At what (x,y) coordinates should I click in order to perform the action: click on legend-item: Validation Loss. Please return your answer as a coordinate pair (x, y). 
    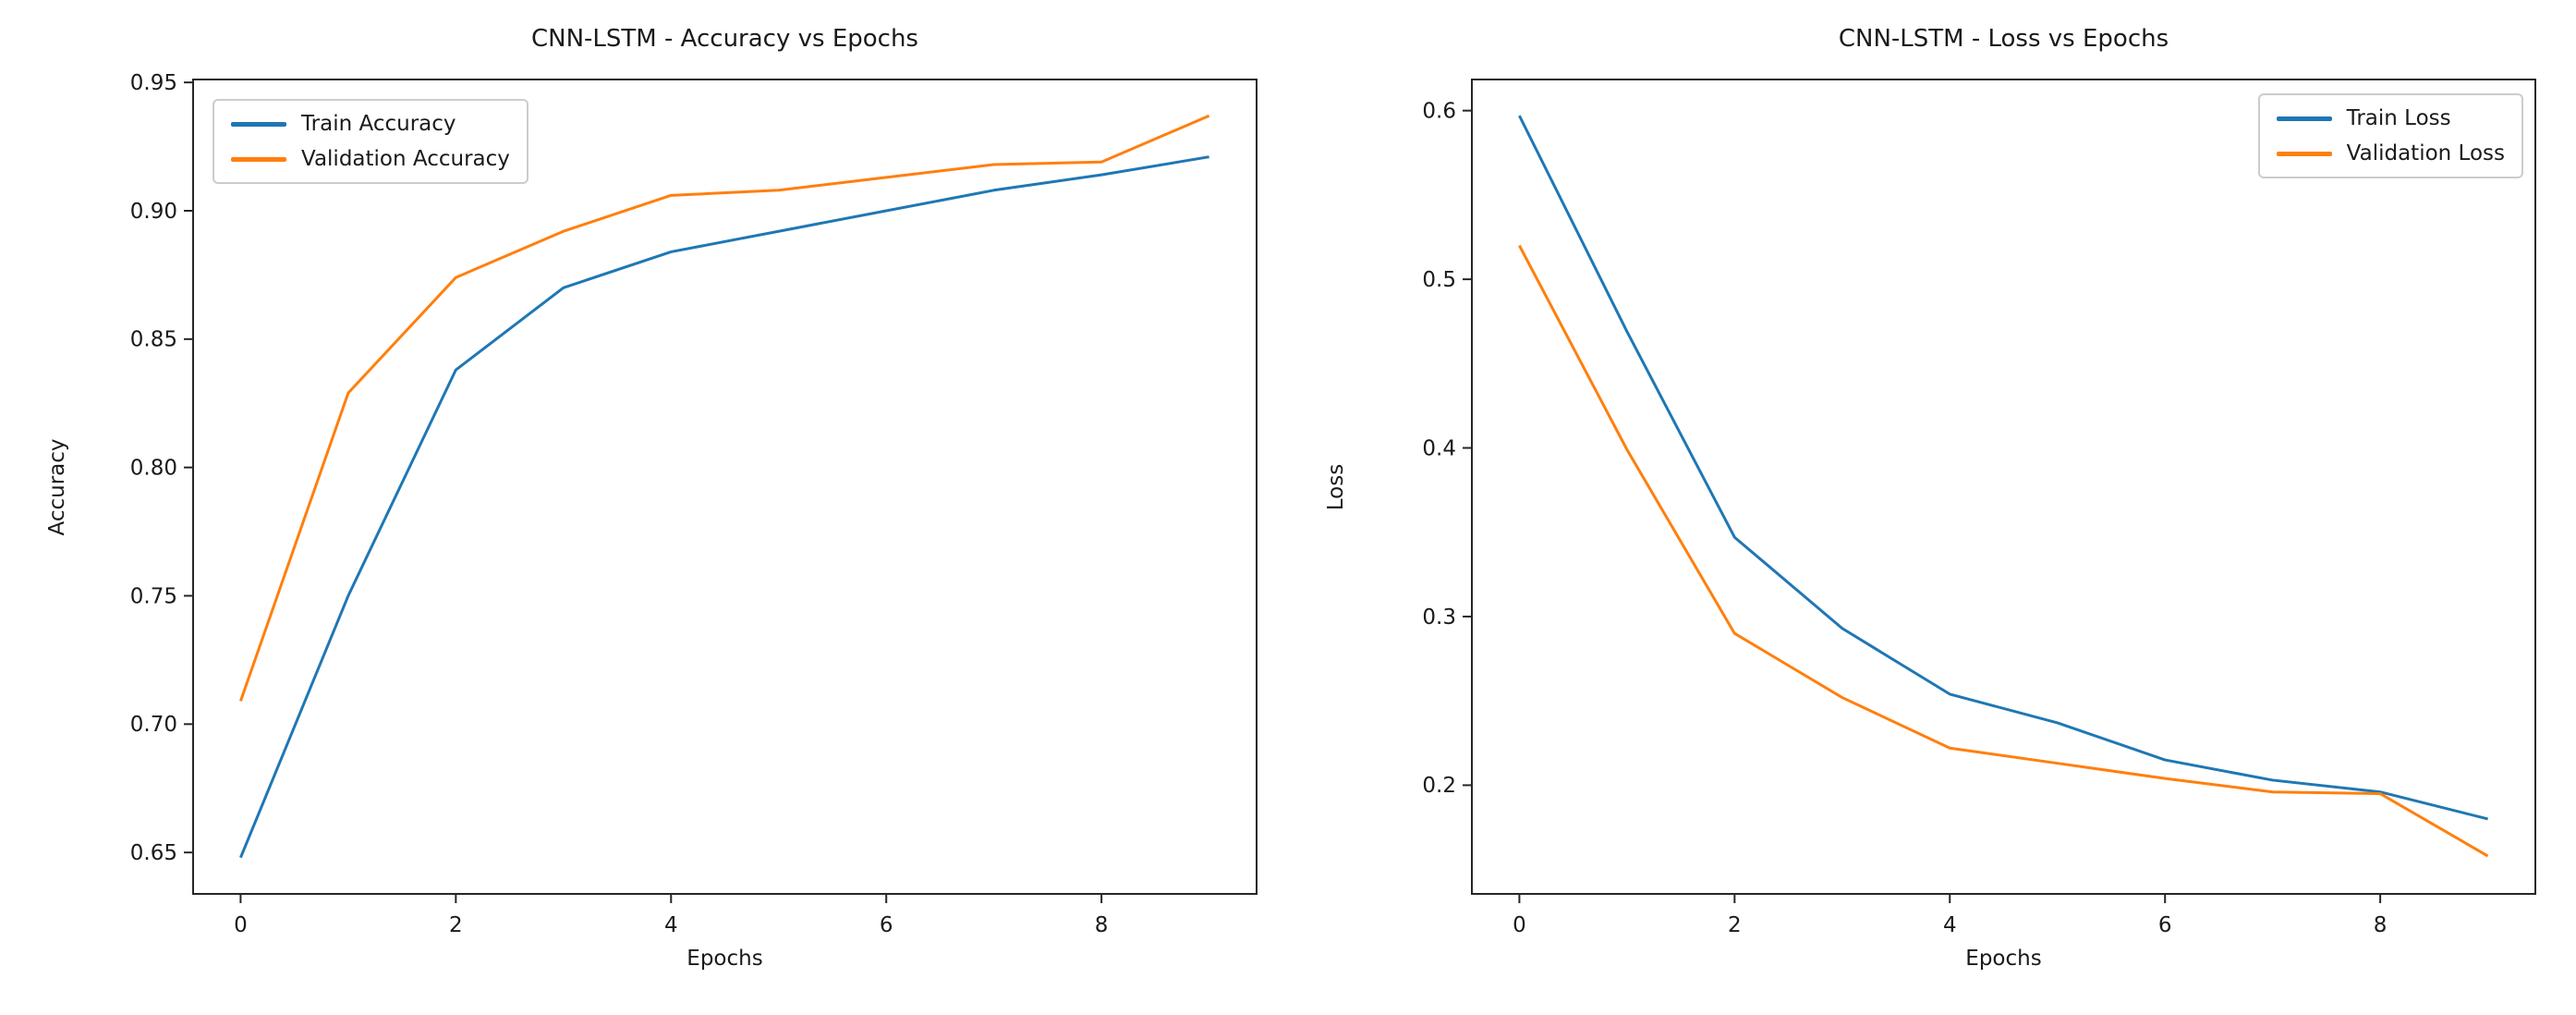
    Looking at the image, I should click on (2390, 153).